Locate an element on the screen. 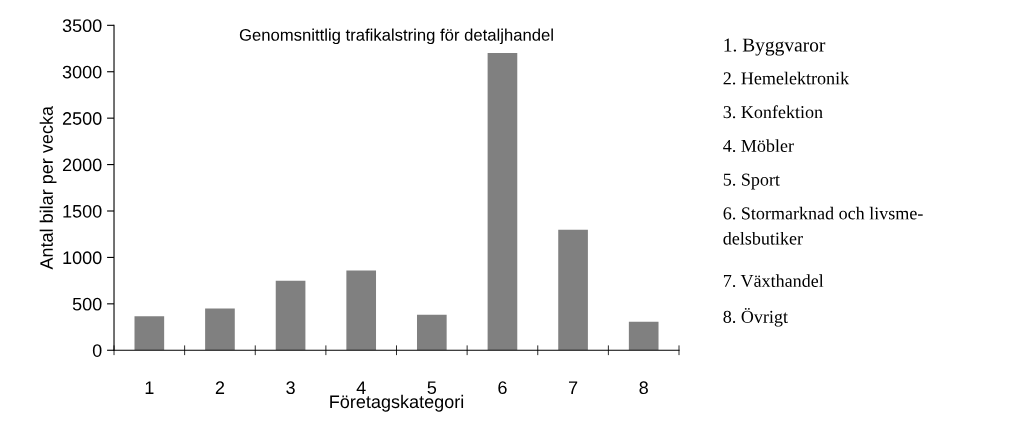  y-axis-title: Antal bilar per vecka is located at coordinates (48, 187).